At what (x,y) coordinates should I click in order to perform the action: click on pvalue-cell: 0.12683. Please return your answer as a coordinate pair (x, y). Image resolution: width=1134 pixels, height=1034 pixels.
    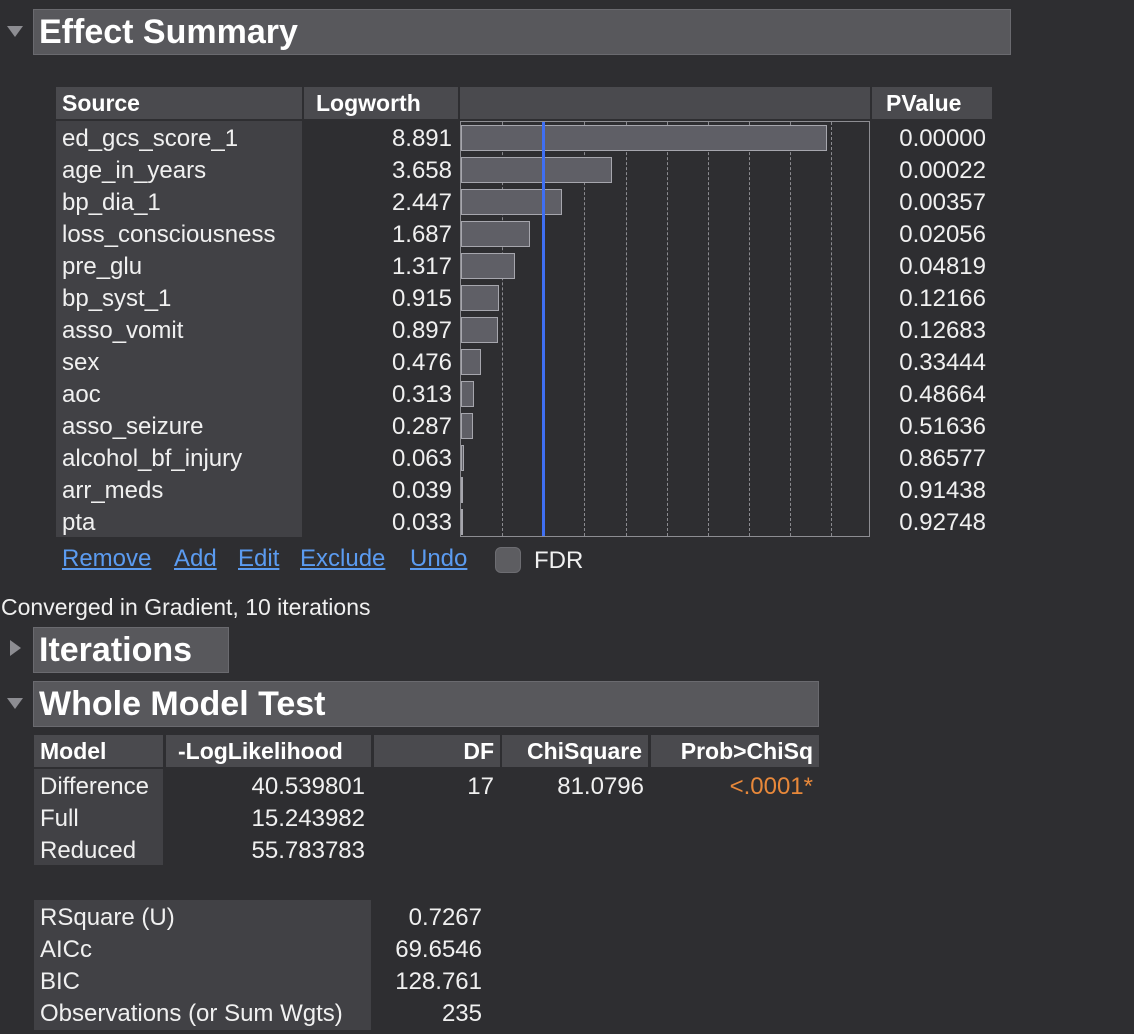
    Looking at the image, I should click on (942, 330).